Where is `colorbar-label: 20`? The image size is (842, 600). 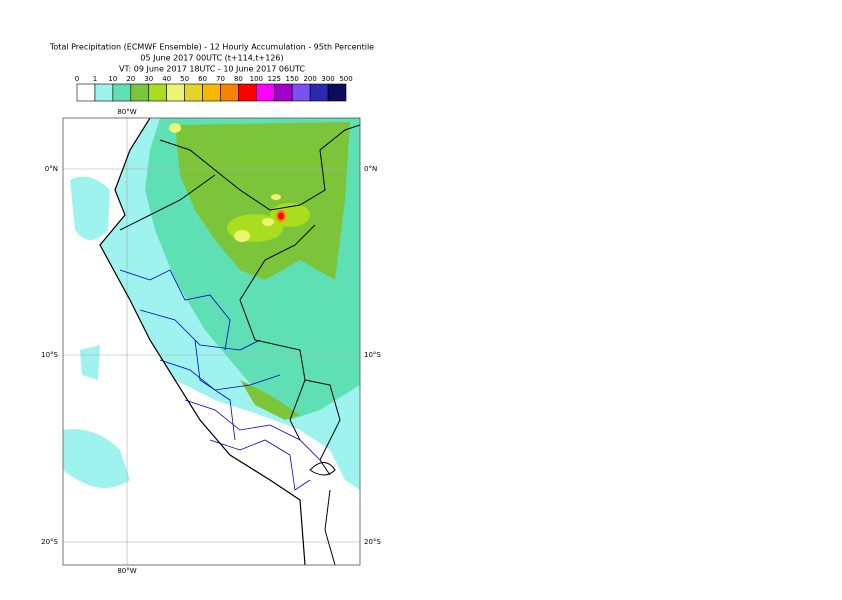
colorbar-label: 20 is located at coordinates (130, 79).